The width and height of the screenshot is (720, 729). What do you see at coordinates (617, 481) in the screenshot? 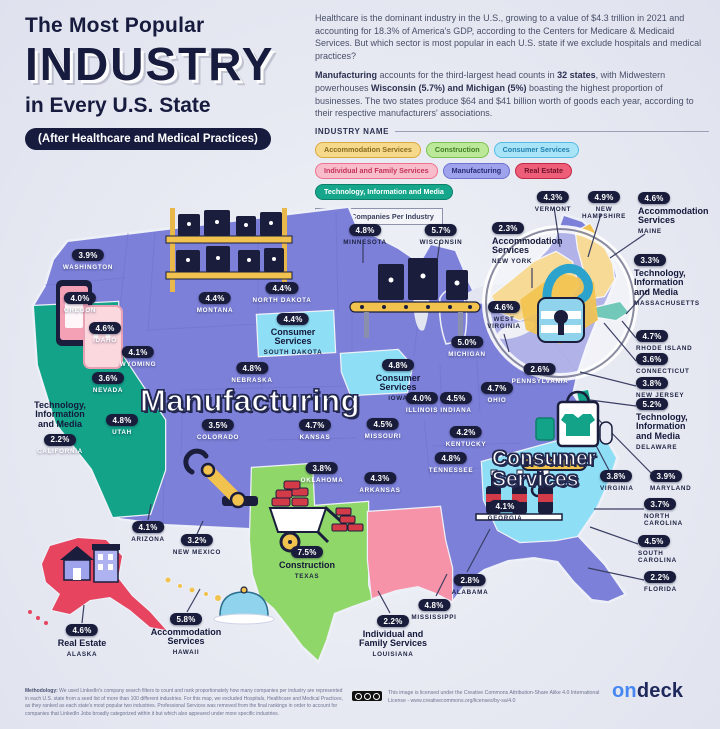
I see `state-marker-virginia: 3.8% Virginia` at bounding box center [617, 481].